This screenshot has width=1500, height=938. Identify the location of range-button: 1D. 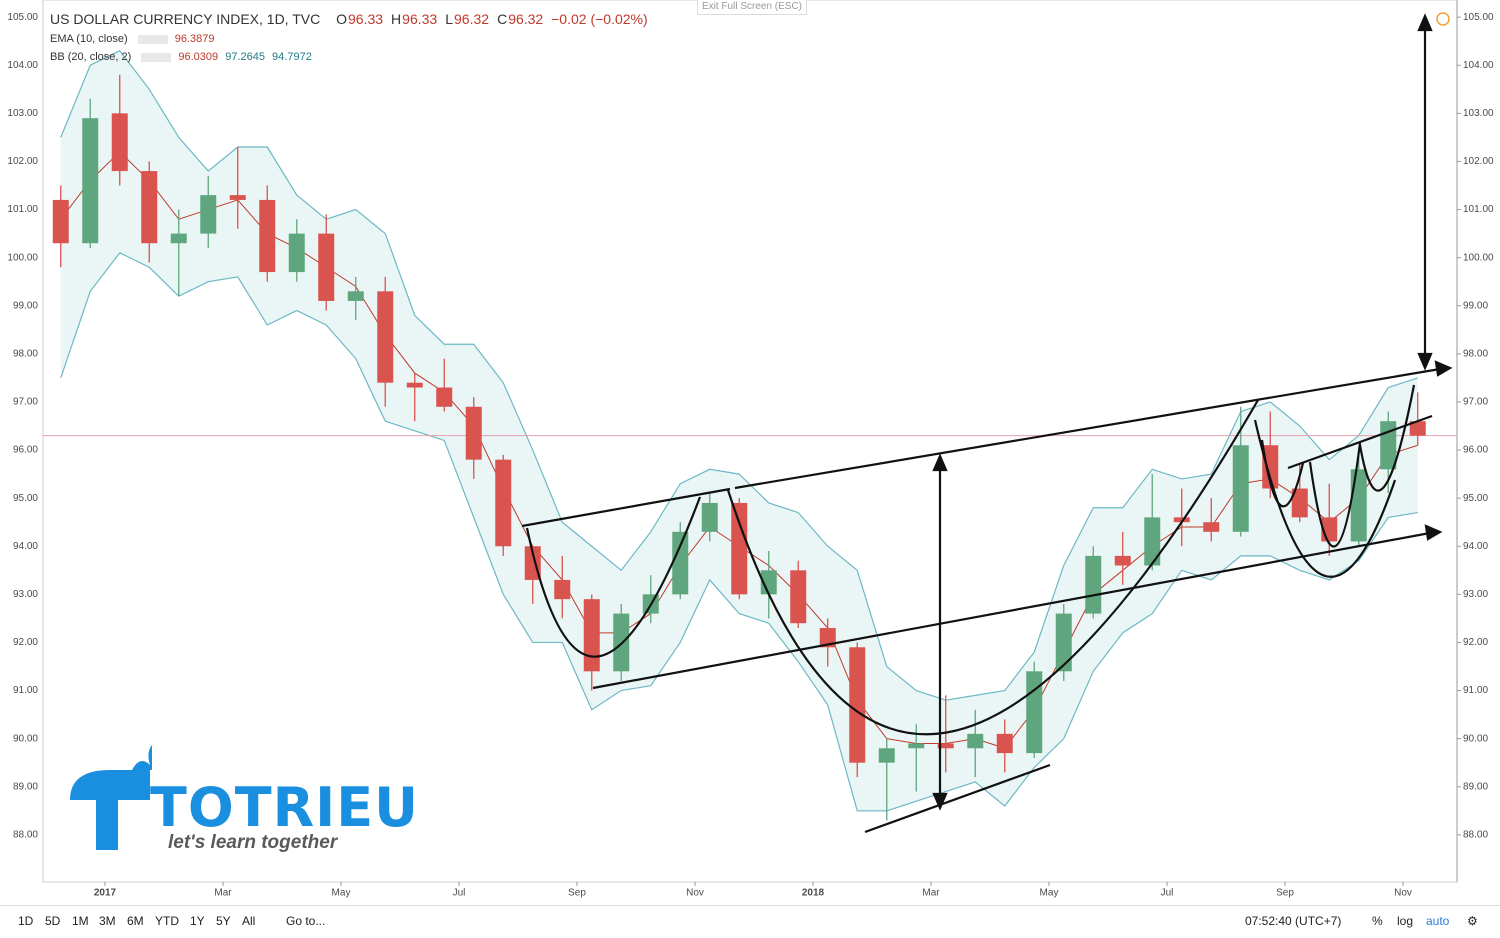
(26, 921).